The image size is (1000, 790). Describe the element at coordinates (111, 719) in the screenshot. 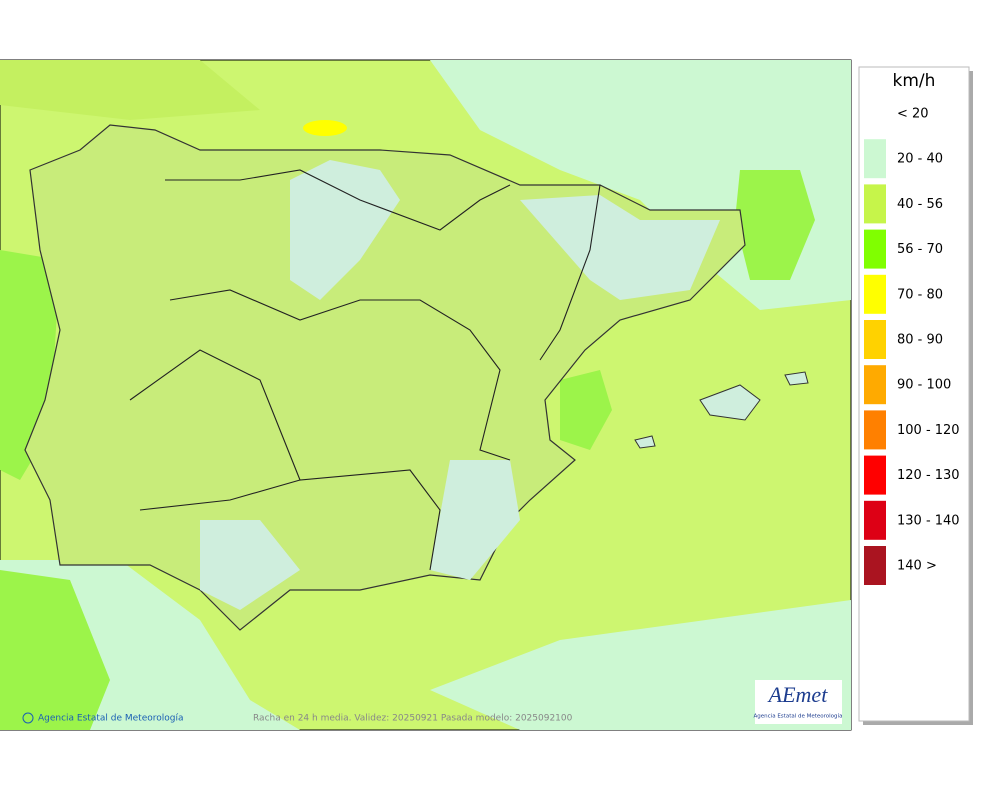

I see `credit: Agencia Estatal de Meteorología` at that location.